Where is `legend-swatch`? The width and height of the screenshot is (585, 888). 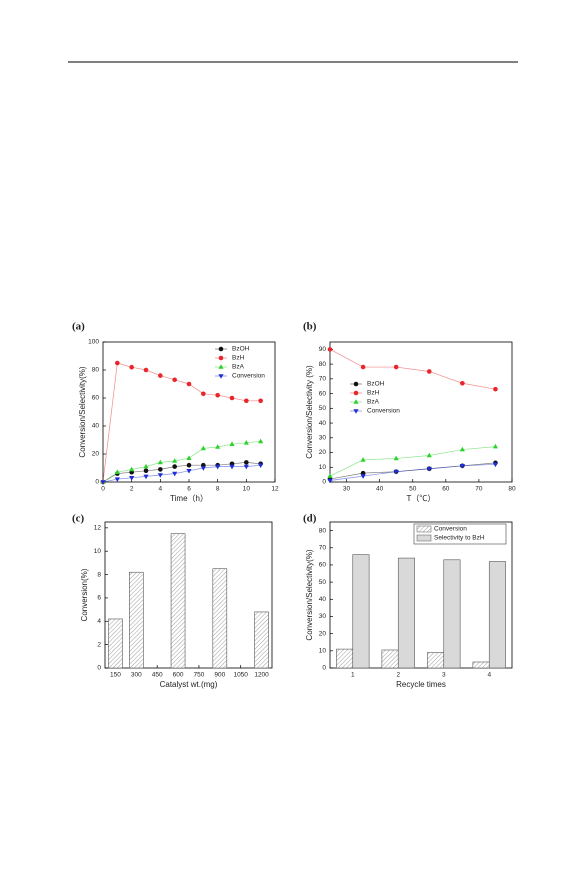
legend-swatch is located at coordinates (424, 538).